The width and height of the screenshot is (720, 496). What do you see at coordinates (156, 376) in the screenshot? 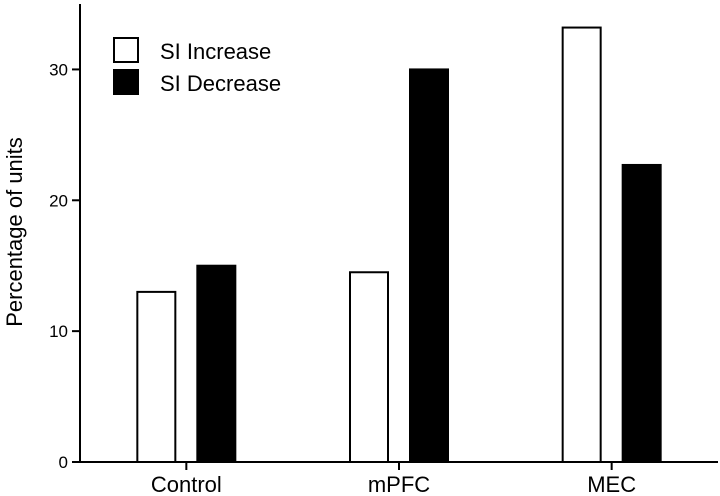
I see `bar-si-increase-control` at bounding box center [156, 376].